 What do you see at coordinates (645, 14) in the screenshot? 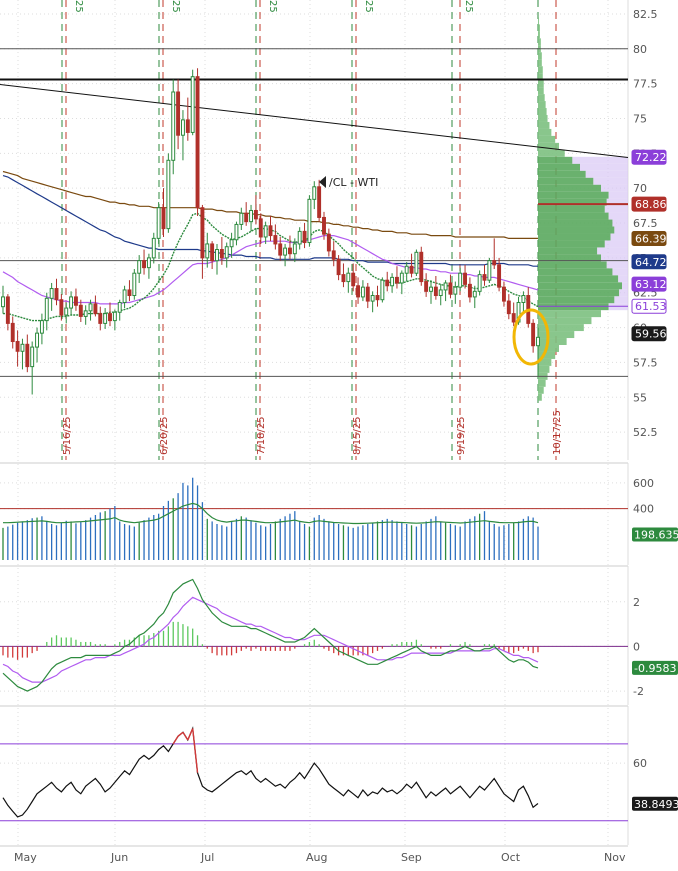
I see `price-tick-label: 82.5` at bounding box center [645, 14].